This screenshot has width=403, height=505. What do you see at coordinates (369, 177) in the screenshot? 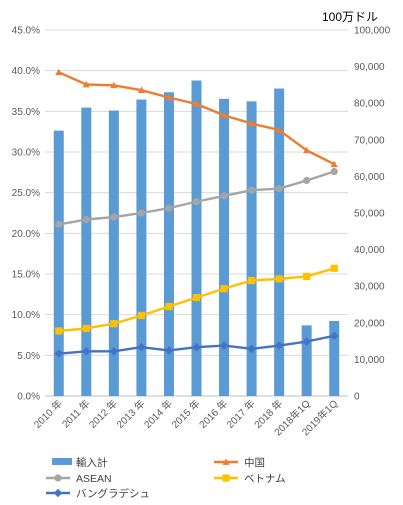
I see `right-axis-tick-label: 60,000` at bounding box center [369, 177].